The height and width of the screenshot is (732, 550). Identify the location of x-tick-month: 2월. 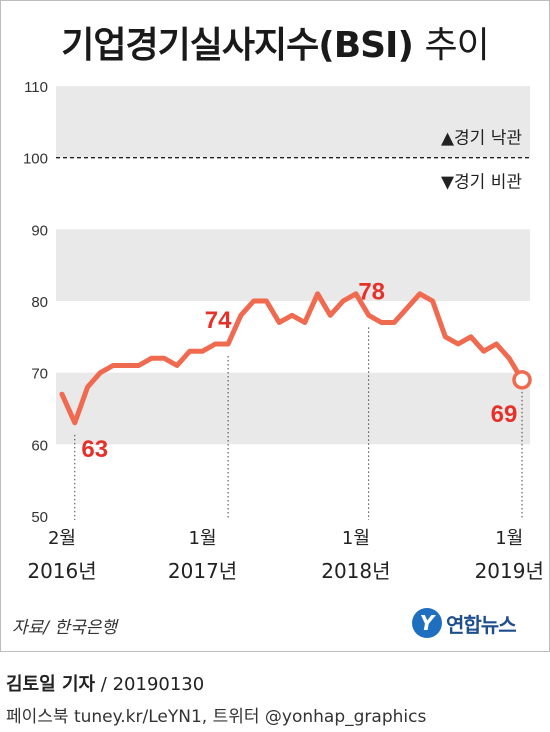
(62, 538).